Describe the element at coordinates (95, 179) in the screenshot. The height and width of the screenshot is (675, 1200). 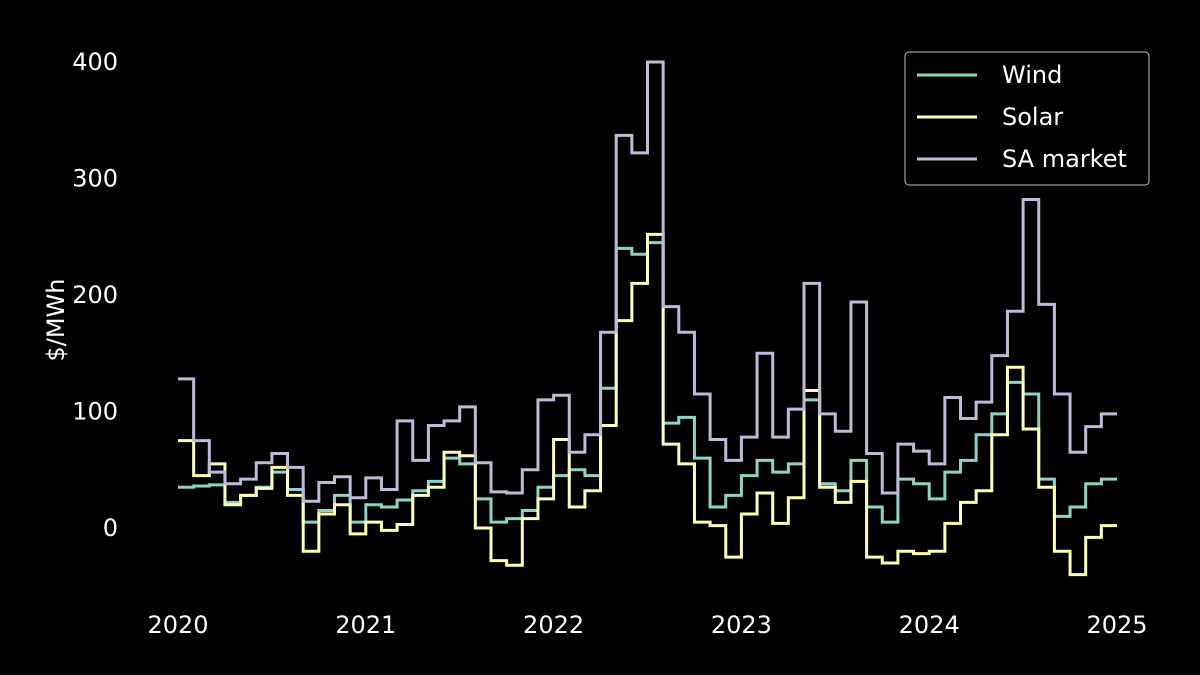
I see `y-tick-label: 300` at that location.